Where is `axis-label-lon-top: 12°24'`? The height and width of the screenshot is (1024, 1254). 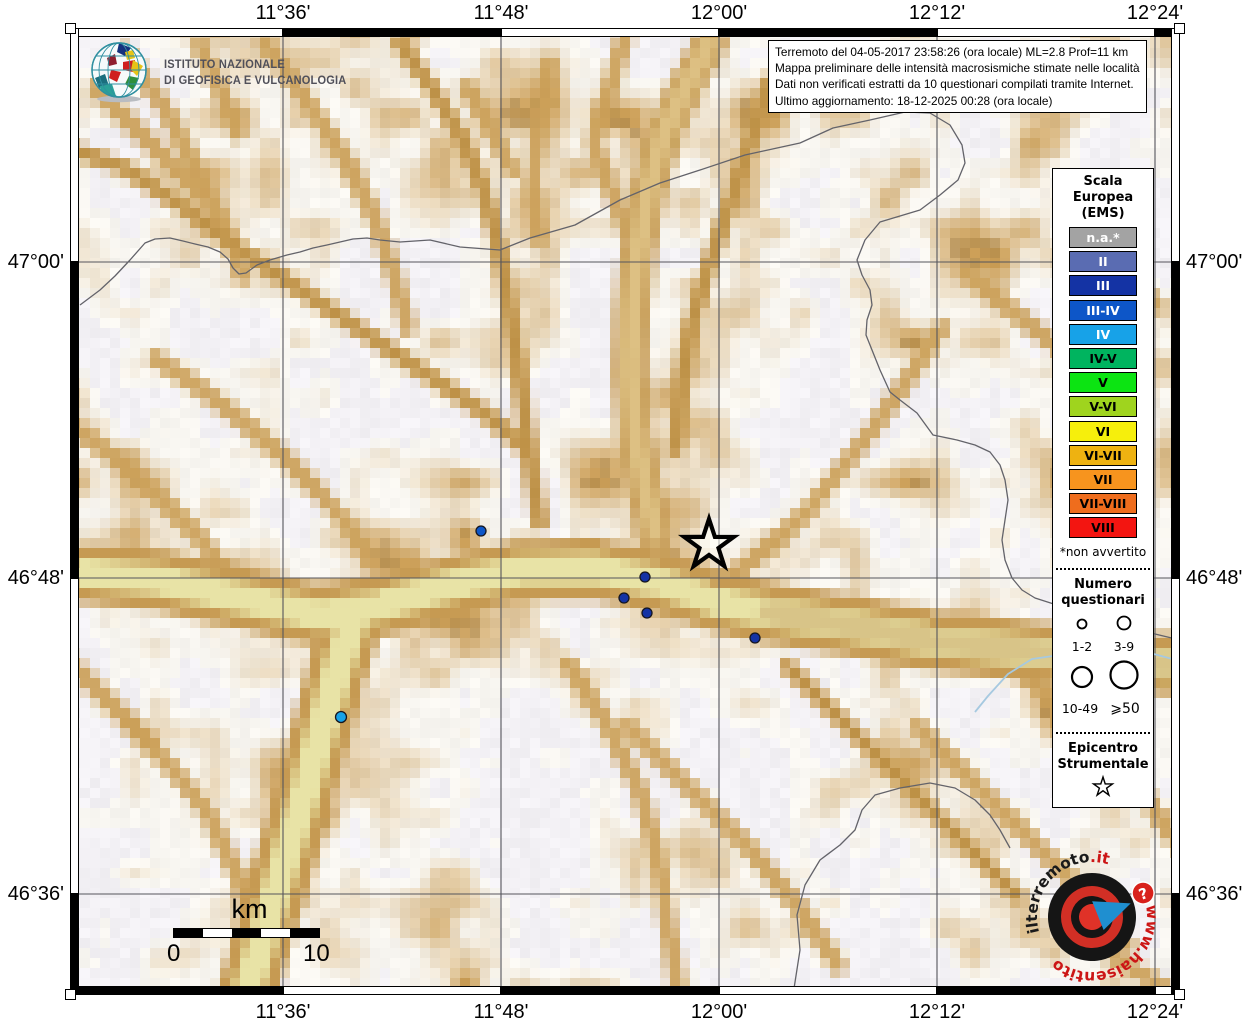
axis-label-lon-top: 12°24' is located at coordinates (1155, 13).